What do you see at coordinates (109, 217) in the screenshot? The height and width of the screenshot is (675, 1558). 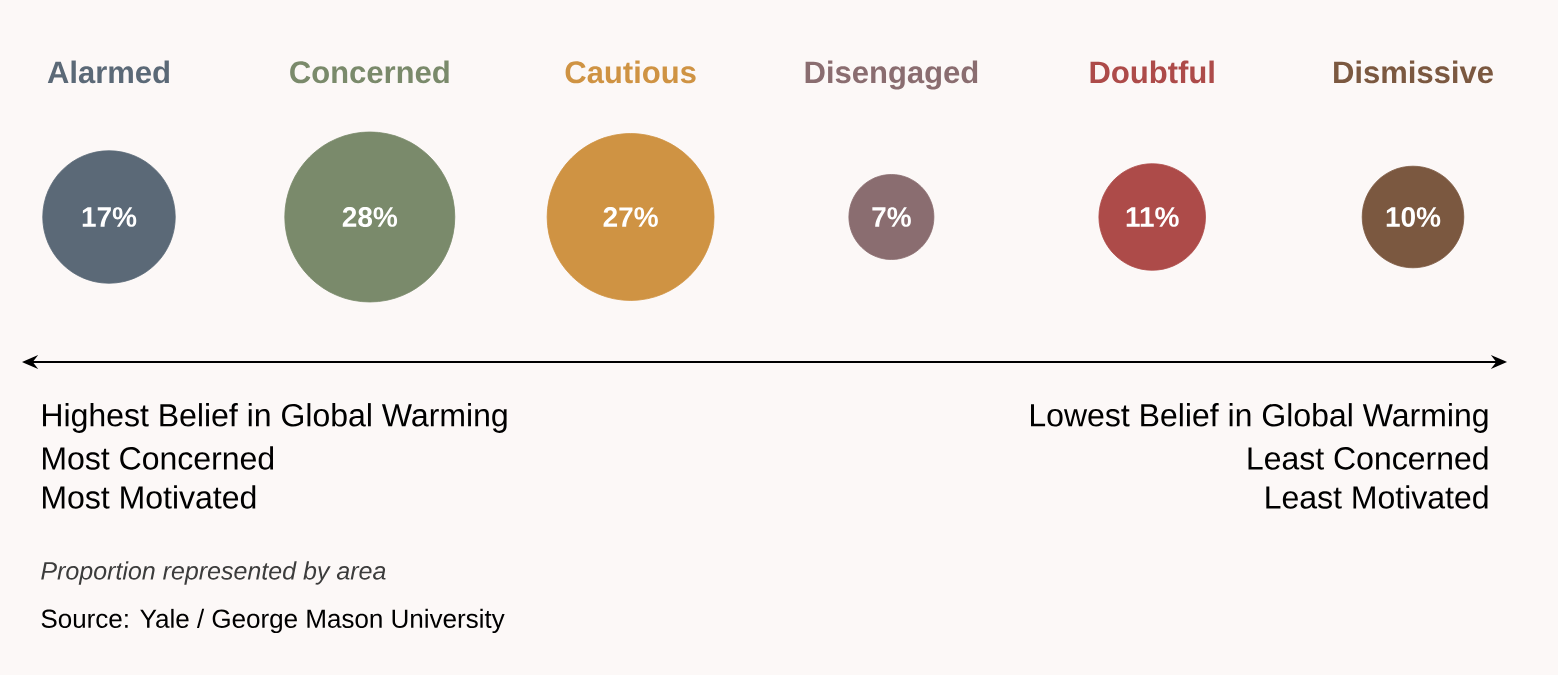 I see `data-label: 17%` at bounding box center [109, 217].